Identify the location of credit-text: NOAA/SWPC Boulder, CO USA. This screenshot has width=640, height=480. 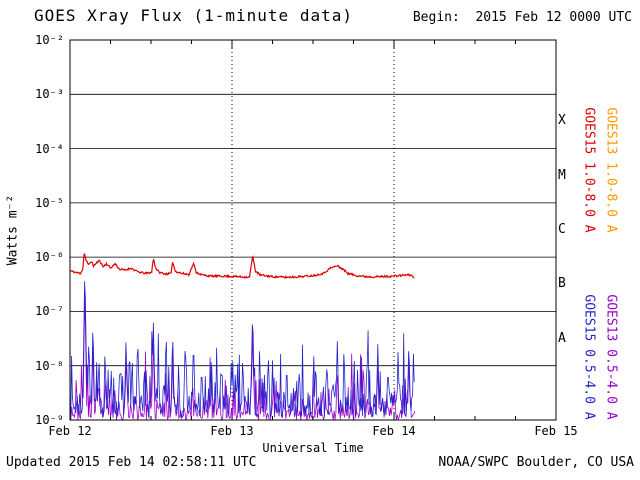
(536, 462).